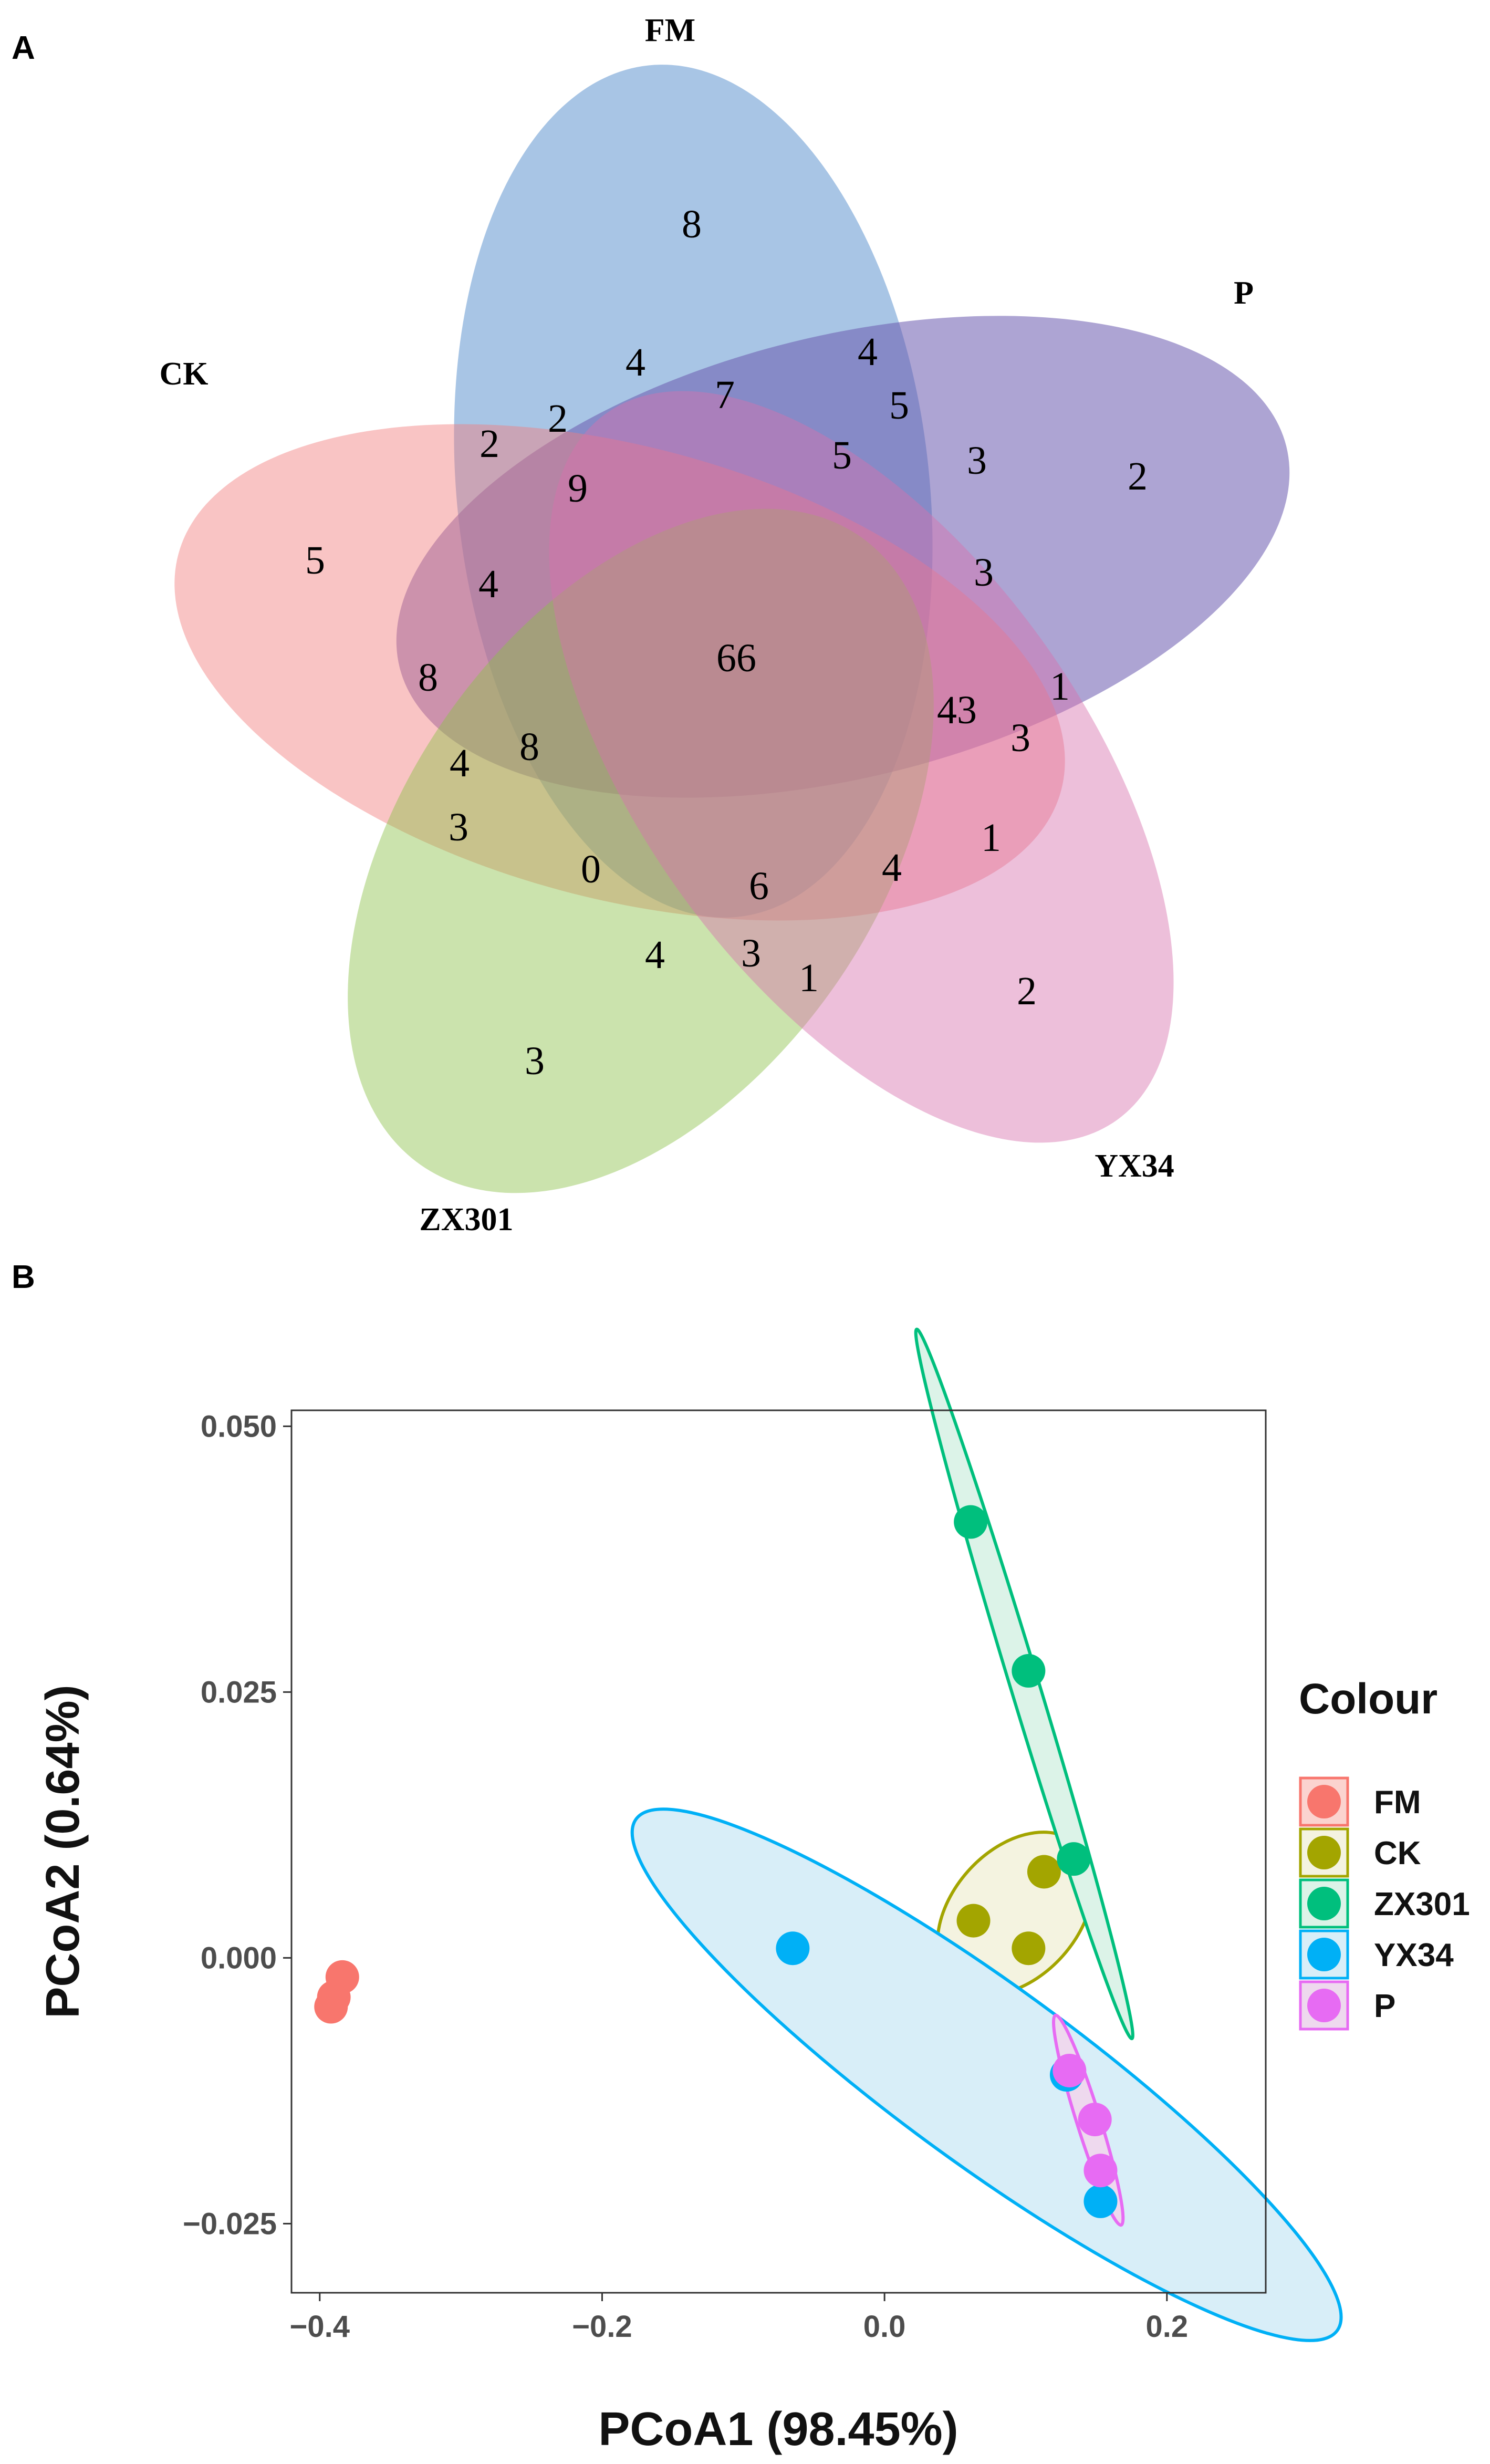  What do you see at coordinates (1138, 476) in the screenshot?
I see `venn-count-p-only: 2` at bounding box center [1138, 476].